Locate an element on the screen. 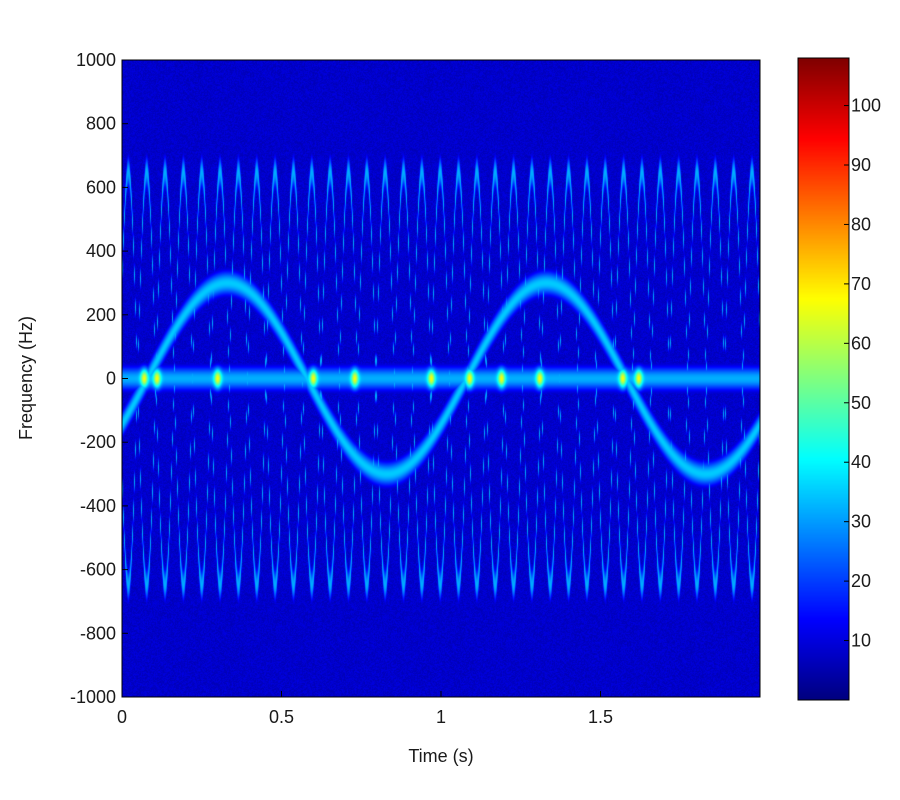 The width and height of the screenshot is (900, 800). colorbar-tick-label: 80 is located at coordinates (861, 224).